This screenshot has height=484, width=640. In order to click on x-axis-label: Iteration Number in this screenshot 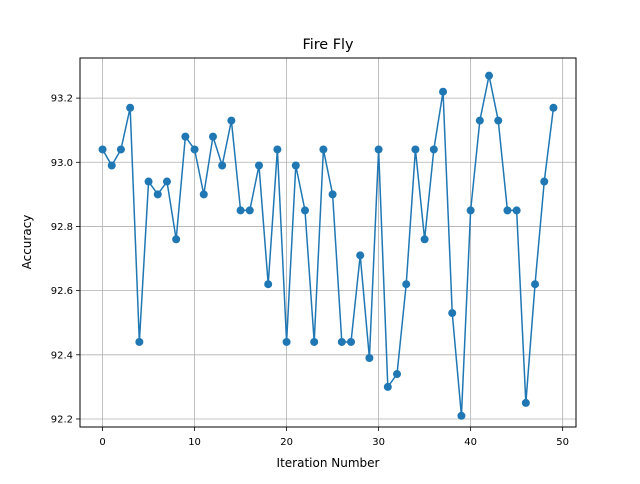, I will do `click(328, 463)`.